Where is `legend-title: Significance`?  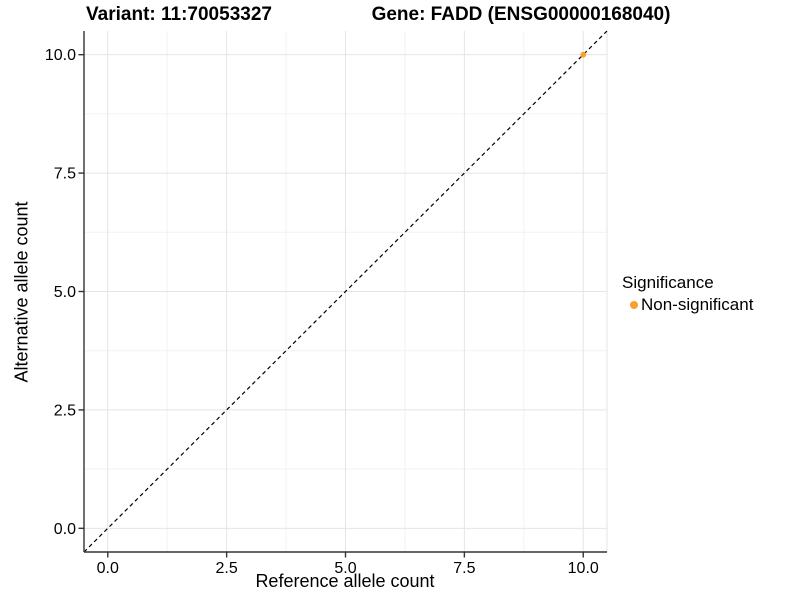
legend-title: Significance is located at coordinates (668, 282).